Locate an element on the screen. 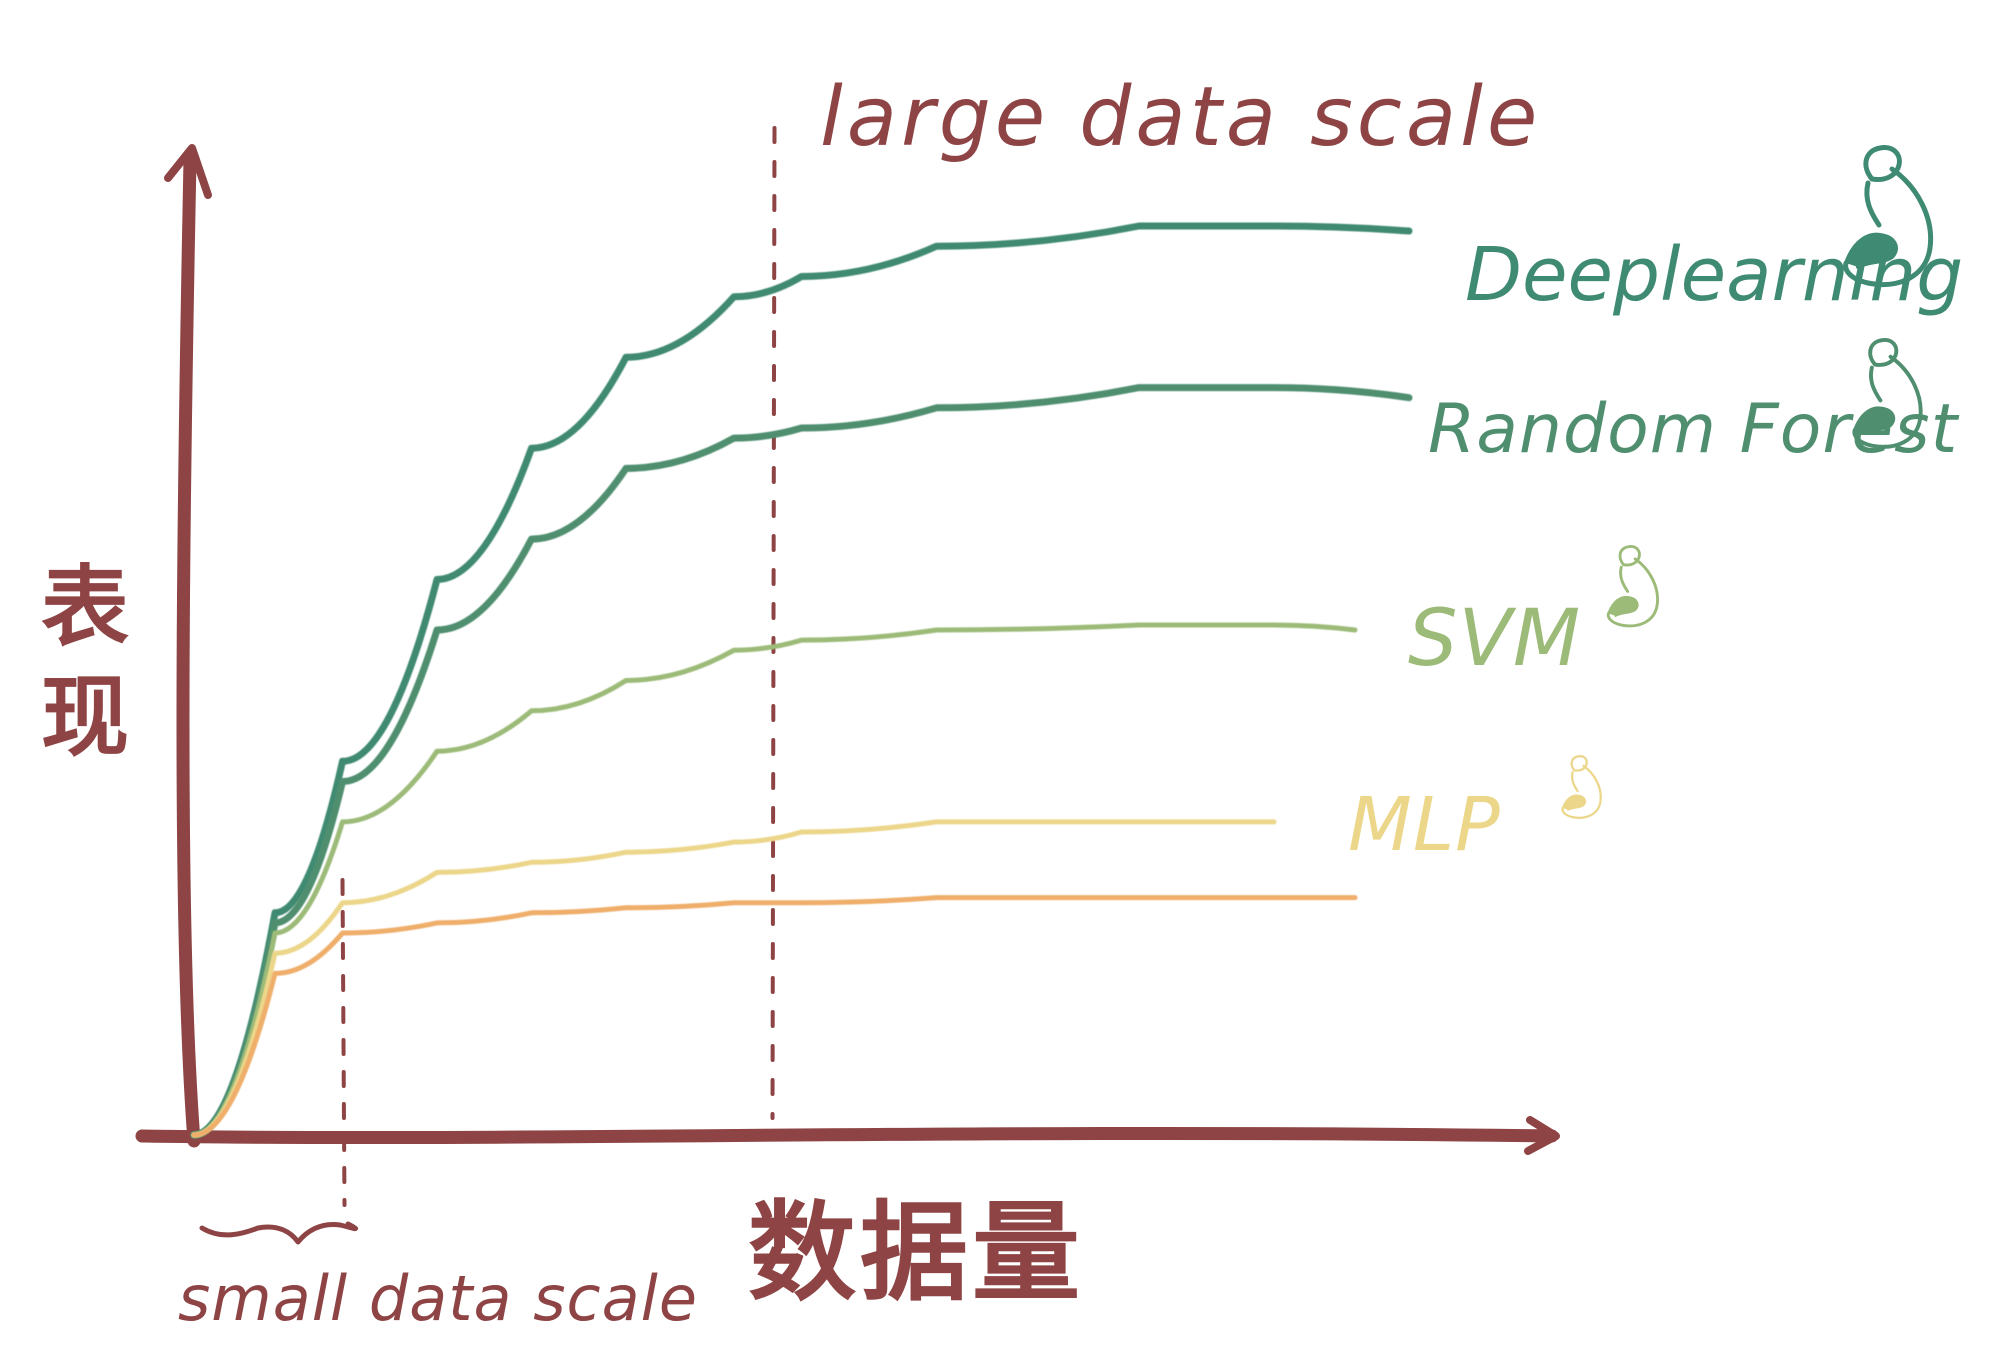 The image size is (2000, 1358). x-axis-label: 数据量 is located at coordinates (916, 1253).